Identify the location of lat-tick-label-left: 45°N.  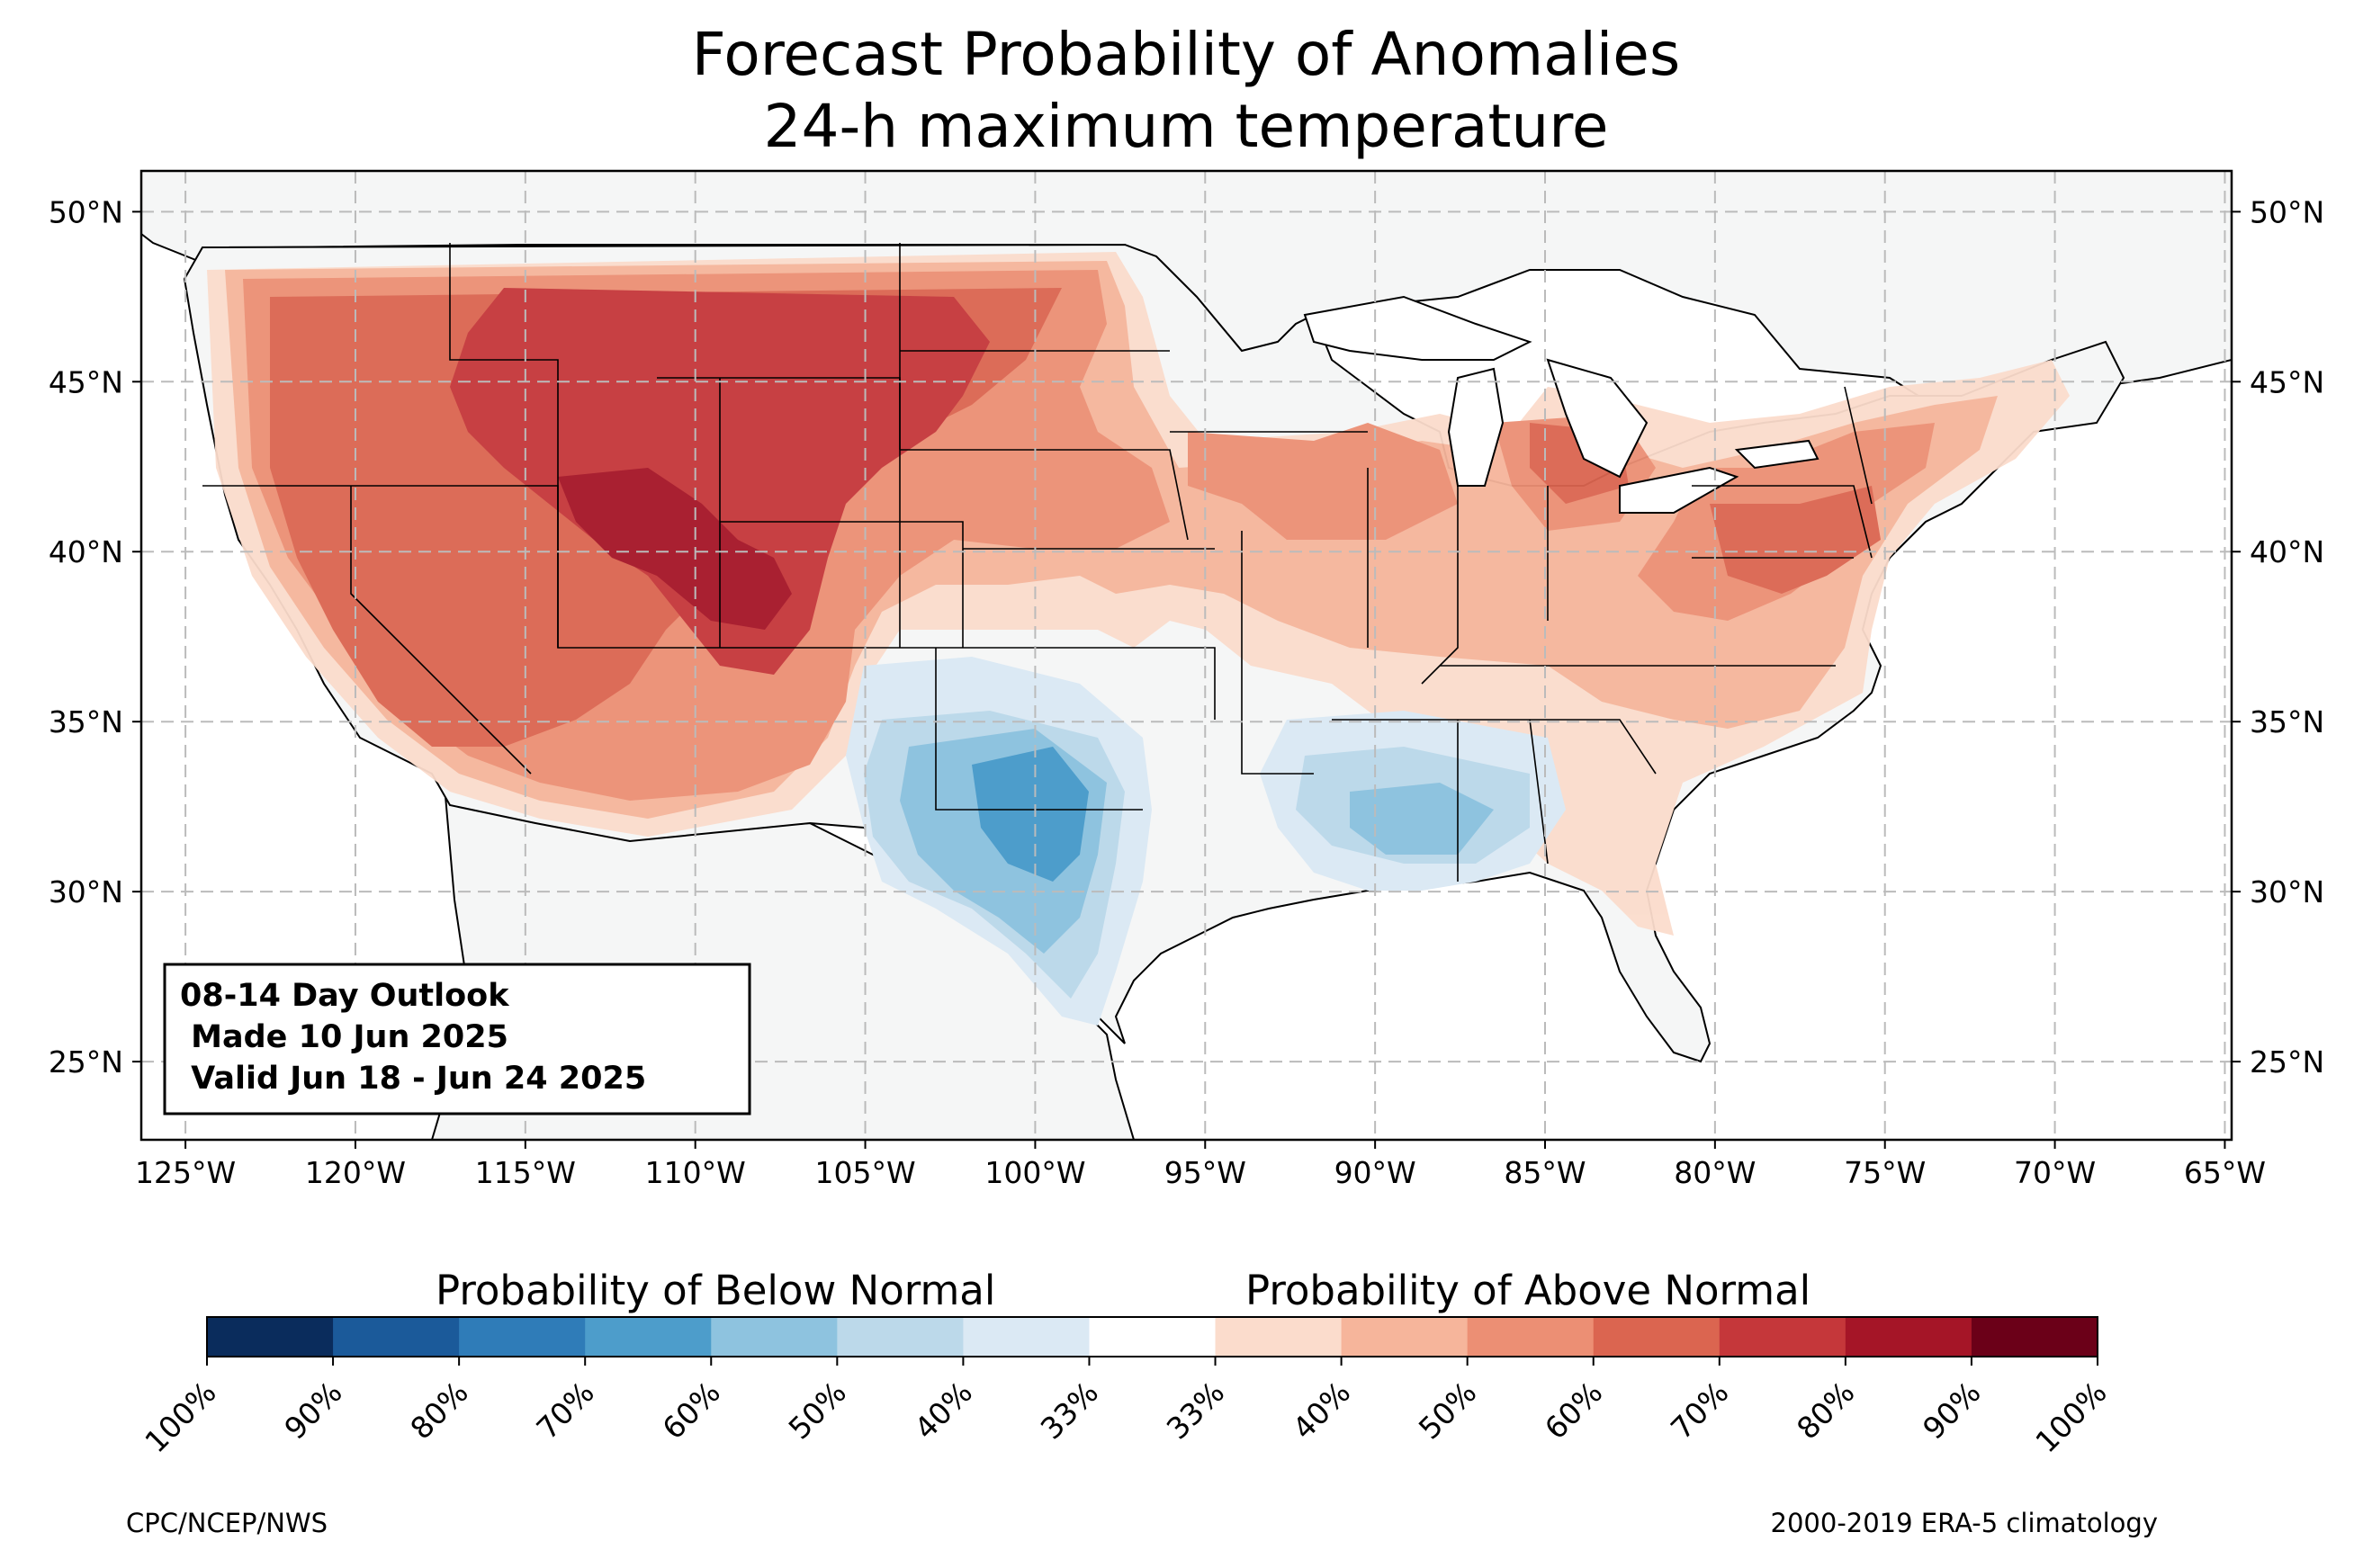
(86, 381).